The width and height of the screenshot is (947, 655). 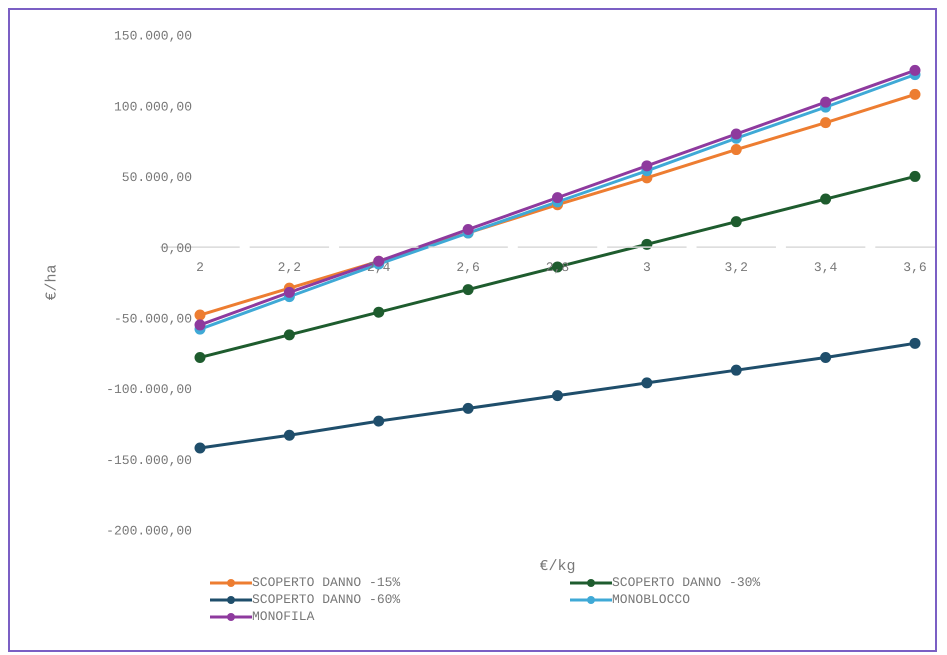 I want to click on x-tick-label: 2,2, so click(x=290, y=268).